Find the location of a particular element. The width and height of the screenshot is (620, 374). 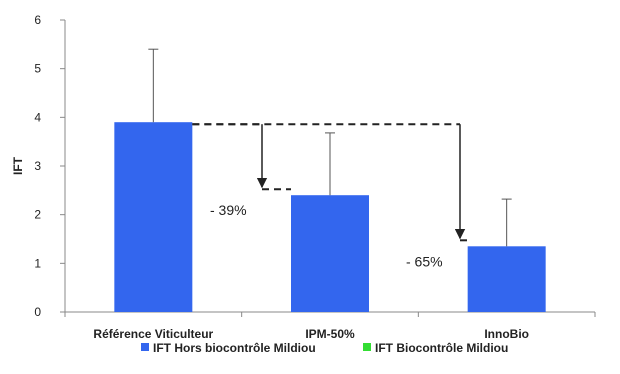

y-tick-label: 2 is located at coordinates (37, 215).